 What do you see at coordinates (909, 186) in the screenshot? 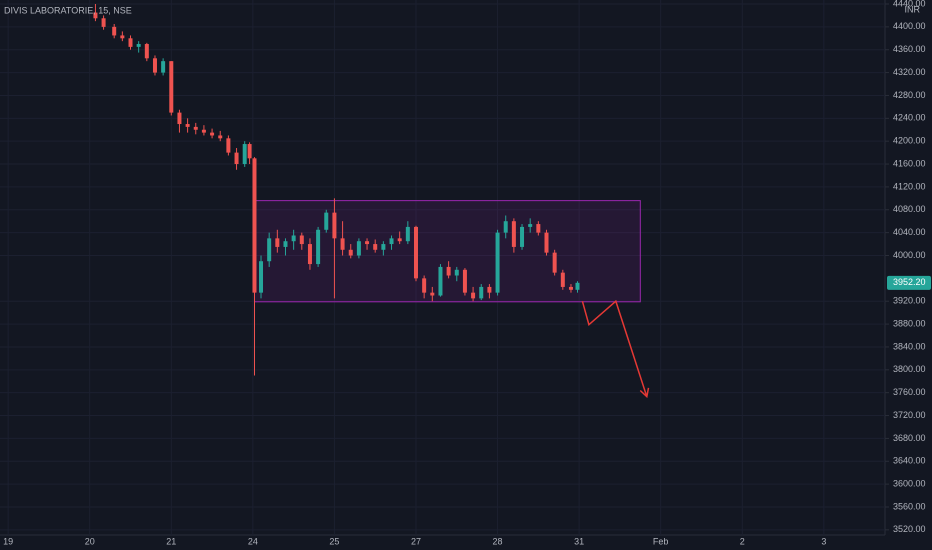
I see `y-tick-label: 4120.00` at bounding box center [909, 186].